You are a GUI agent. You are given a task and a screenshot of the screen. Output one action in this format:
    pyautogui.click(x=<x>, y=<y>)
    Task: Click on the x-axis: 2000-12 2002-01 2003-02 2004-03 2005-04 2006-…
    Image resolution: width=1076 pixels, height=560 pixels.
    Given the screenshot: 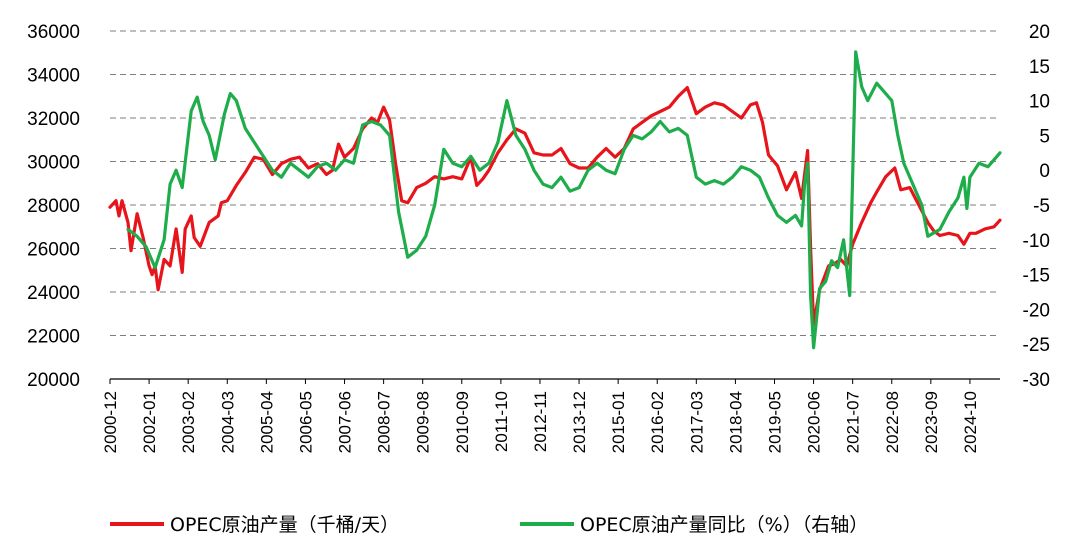 What is the action you would take?
    pyautogui.click(x=550, y=415)
    